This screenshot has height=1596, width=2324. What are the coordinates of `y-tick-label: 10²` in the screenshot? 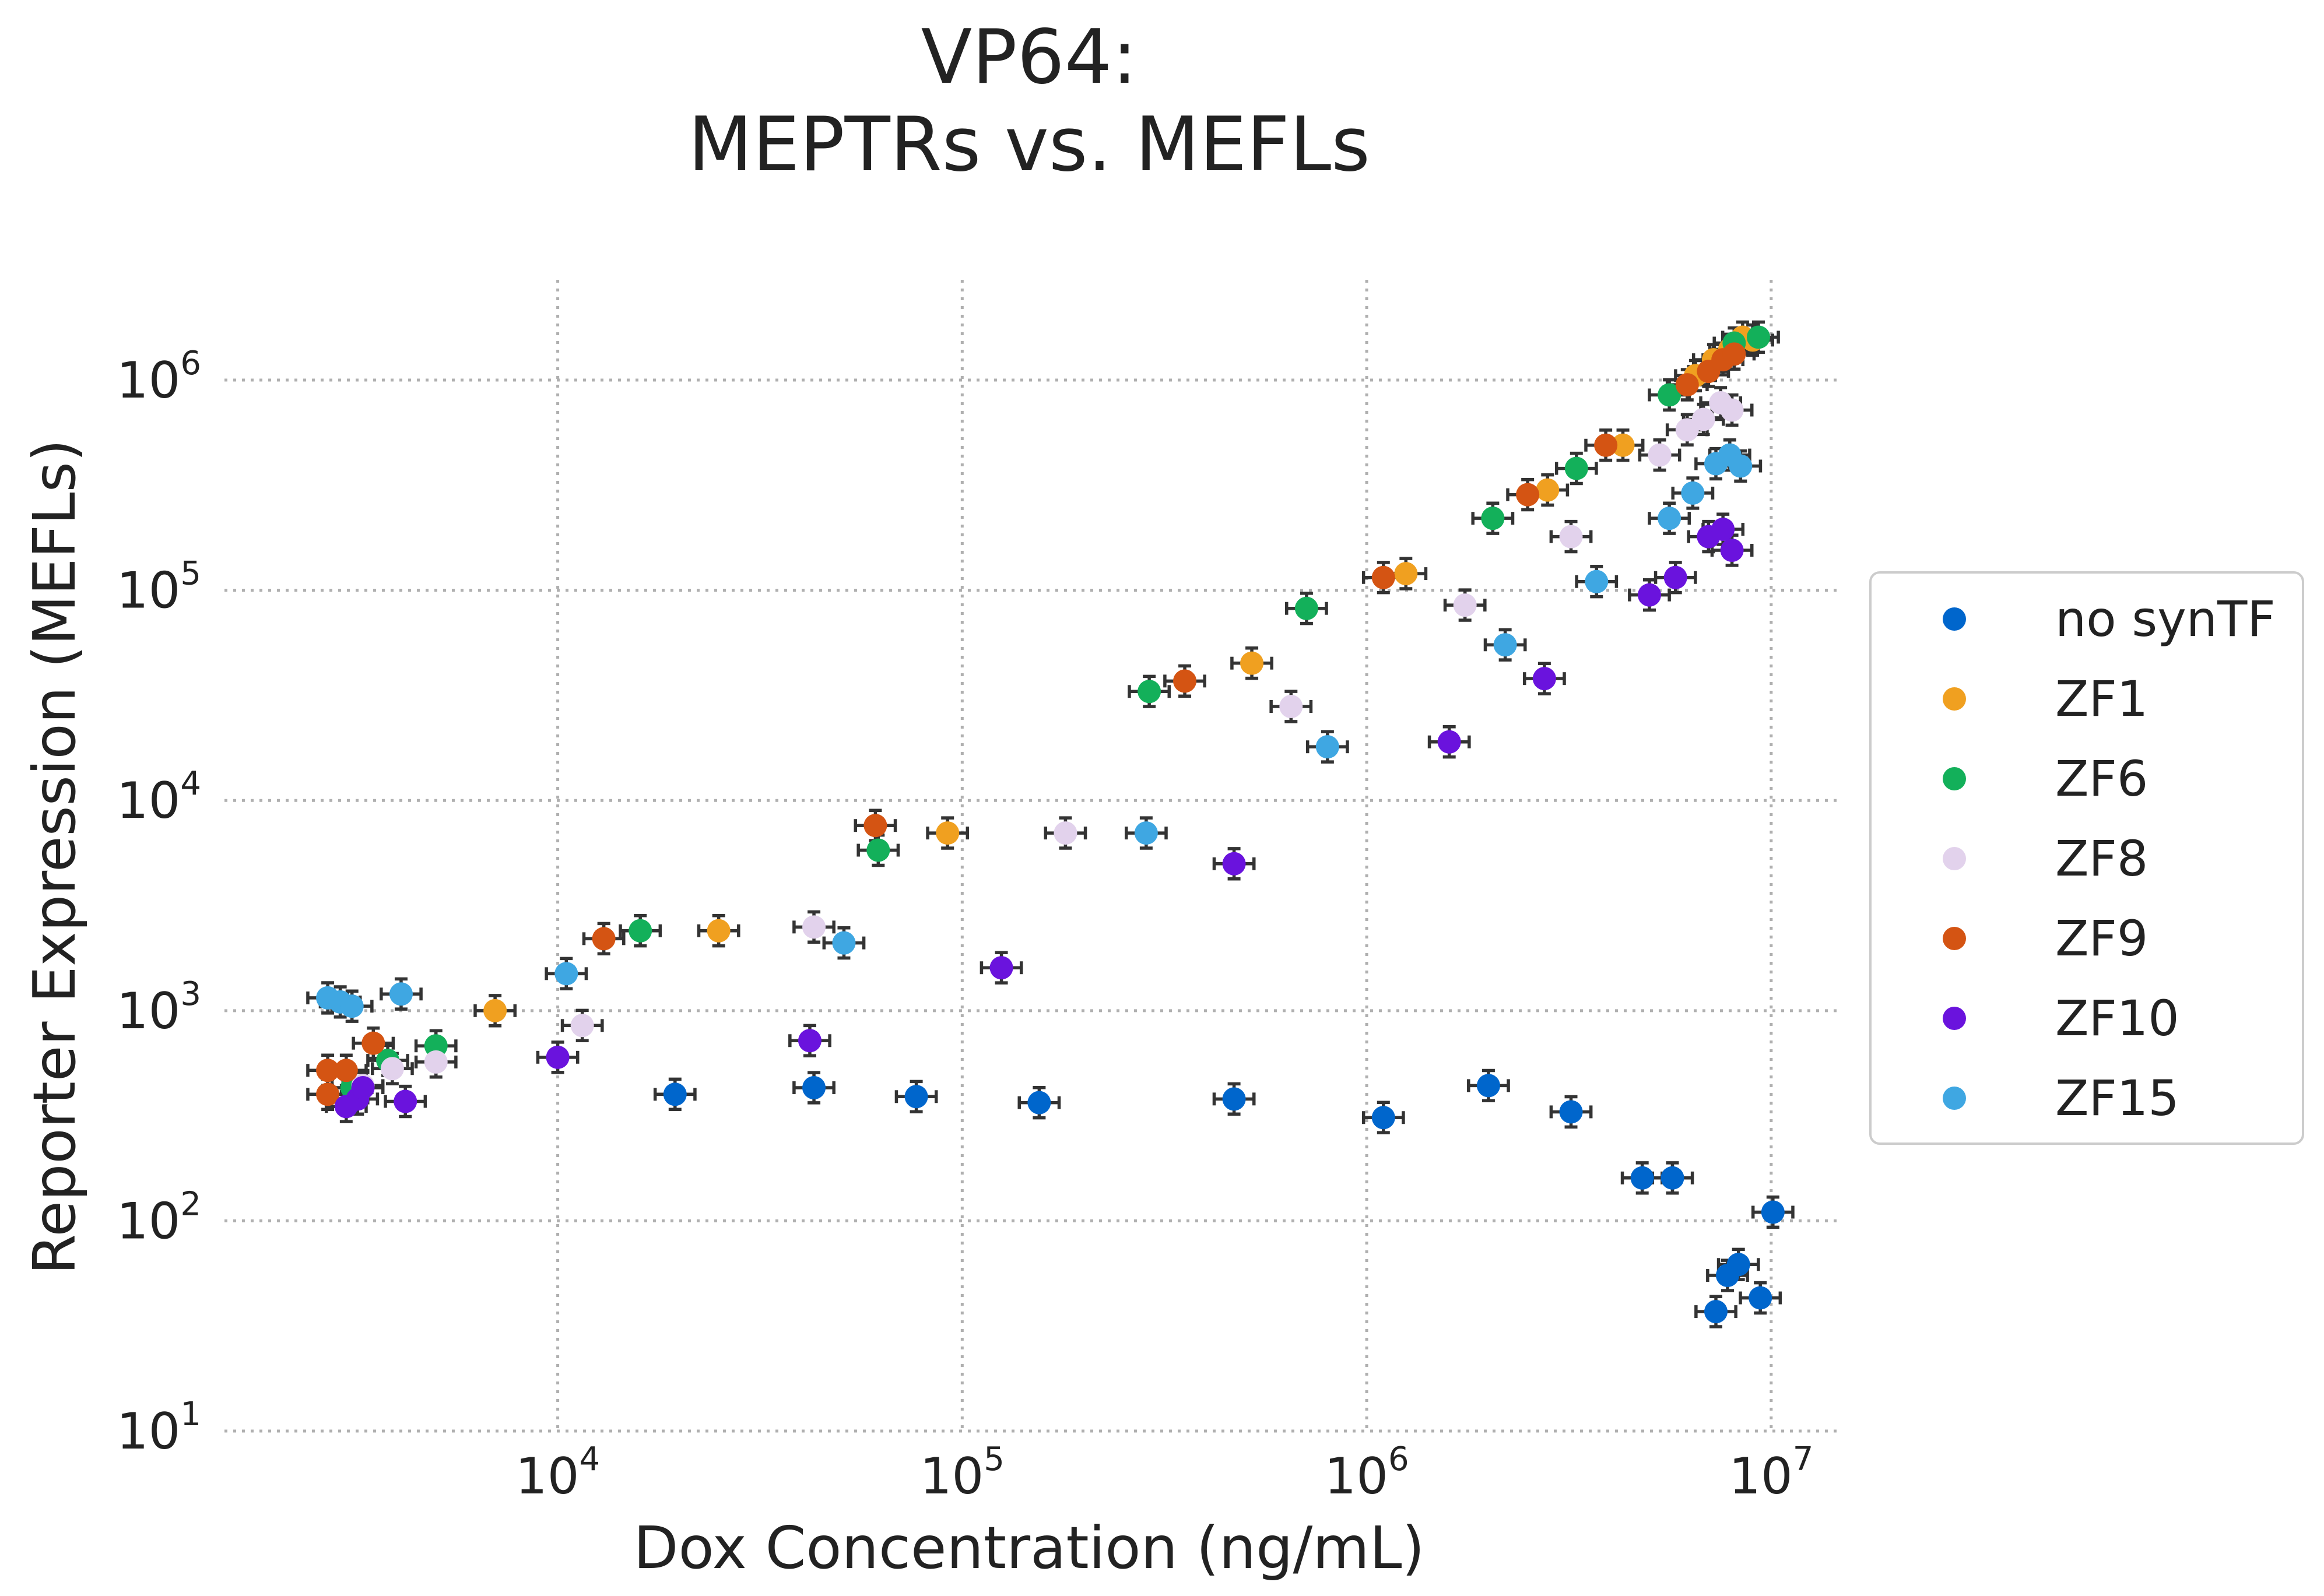 It's located at (159, 1218).